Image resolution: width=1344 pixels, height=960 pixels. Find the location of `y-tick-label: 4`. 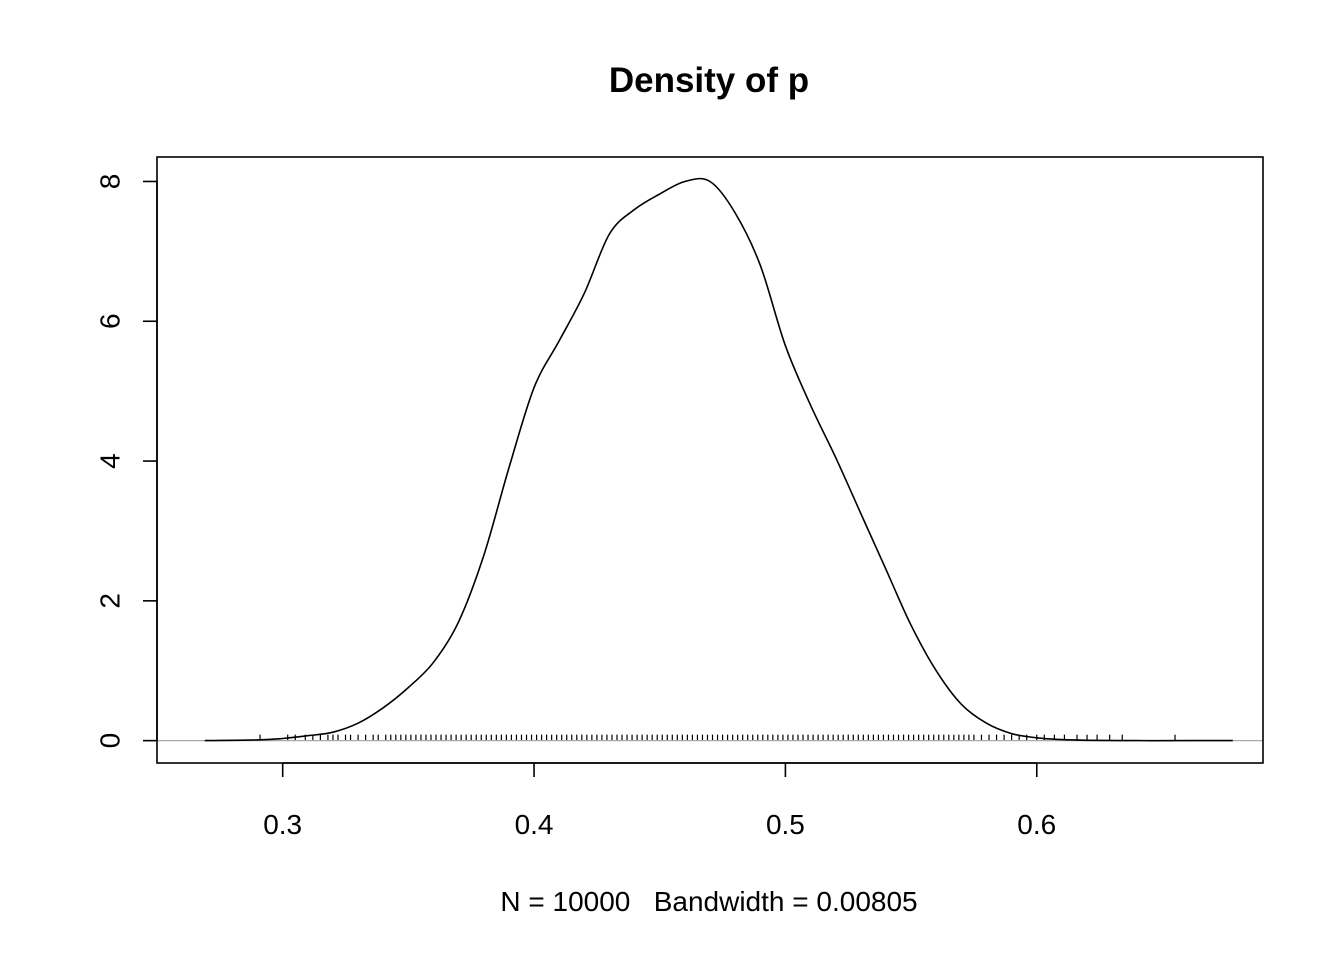

y-tick-label: 4 is located at coordinates (110, 461).